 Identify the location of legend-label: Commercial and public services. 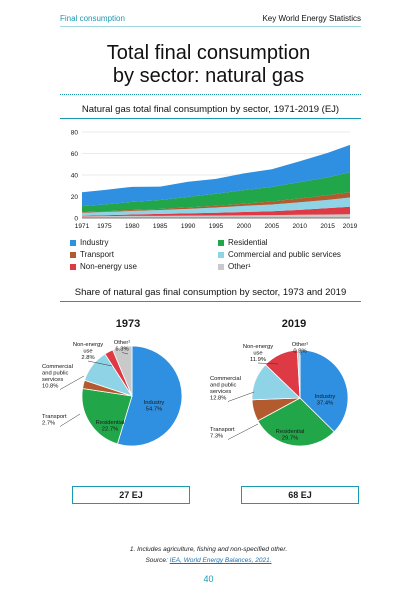
(284, 254).